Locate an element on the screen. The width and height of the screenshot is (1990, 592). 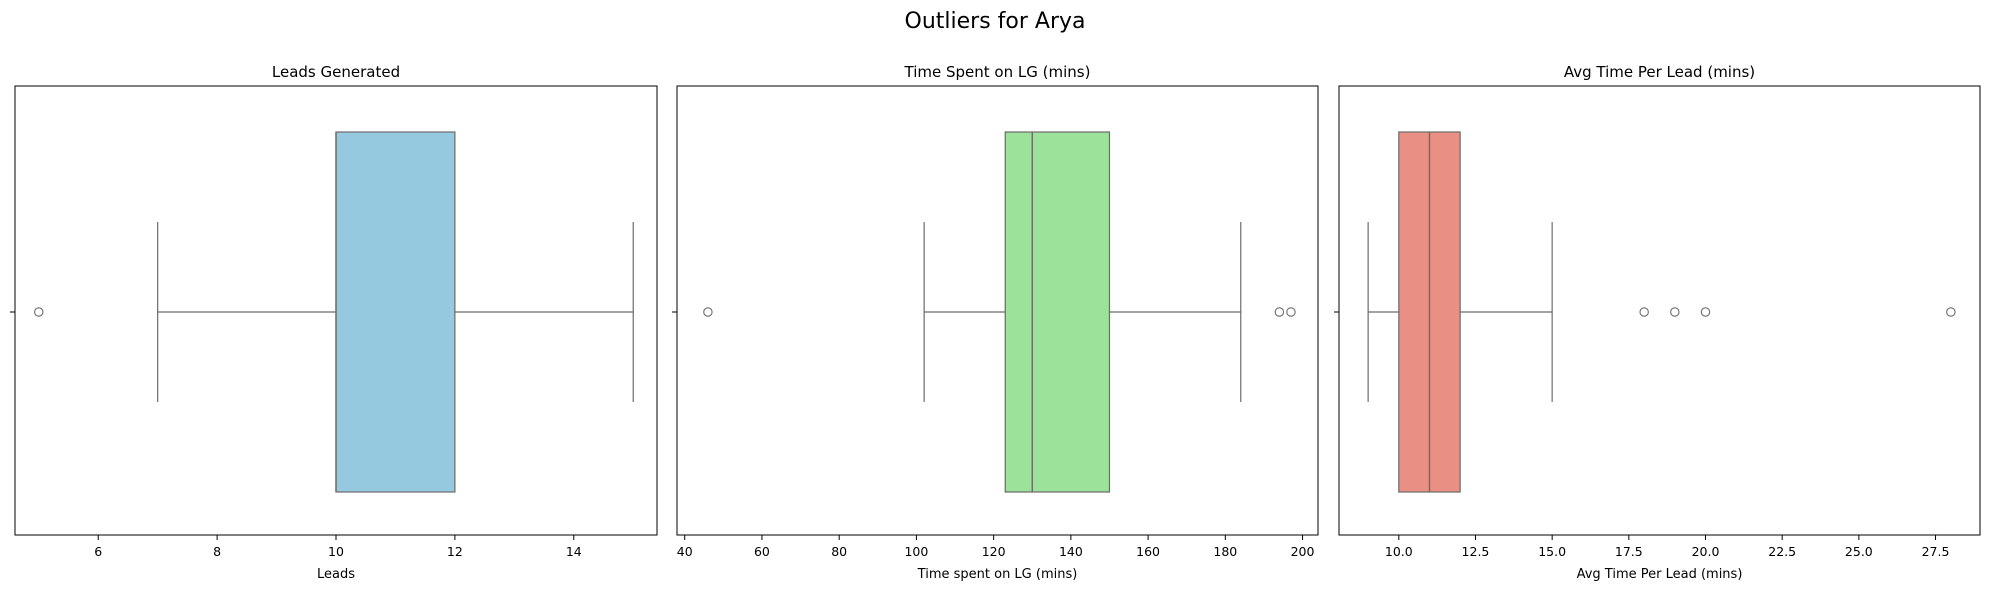
x-tick-label: 8 is located at coordinates (217, 551).